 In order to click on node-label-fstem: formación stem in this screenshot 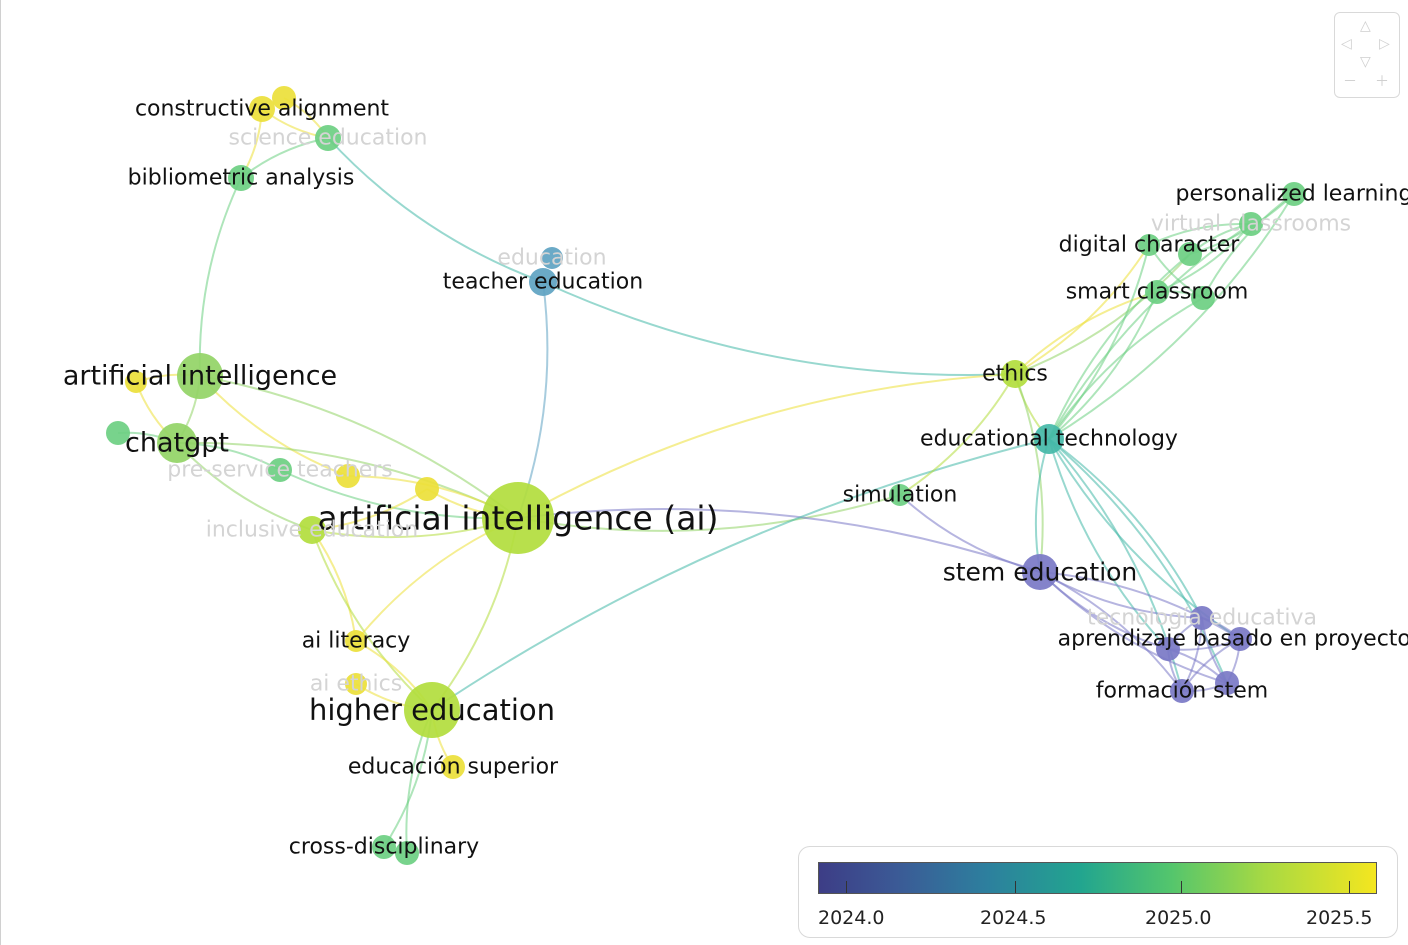, I will do `click(1182, 691)`.